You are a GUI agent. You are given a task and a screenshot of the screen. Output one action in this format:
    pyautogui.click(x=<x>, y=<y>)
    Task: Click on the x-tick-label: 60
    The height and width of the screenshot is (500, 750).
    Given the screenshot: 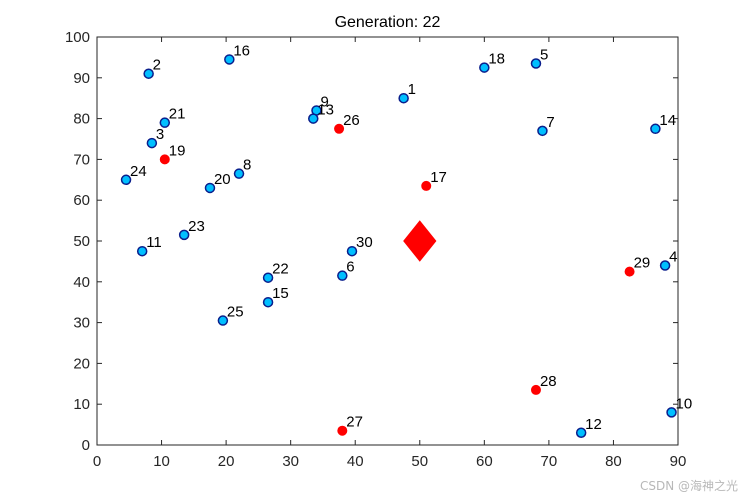 What is the action you would take?
    pyautogui.click(x=484, y=461)
    